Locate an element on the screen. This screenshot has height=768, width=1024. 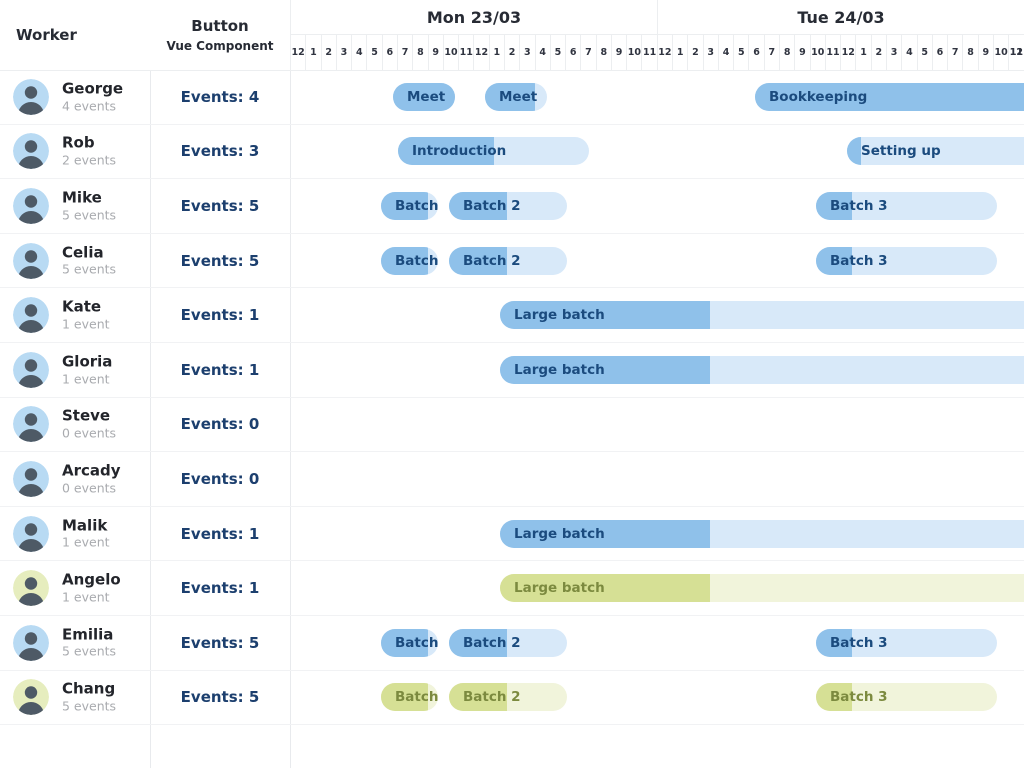
timeline-lane: Large batch is located at coordinates (657, 588).